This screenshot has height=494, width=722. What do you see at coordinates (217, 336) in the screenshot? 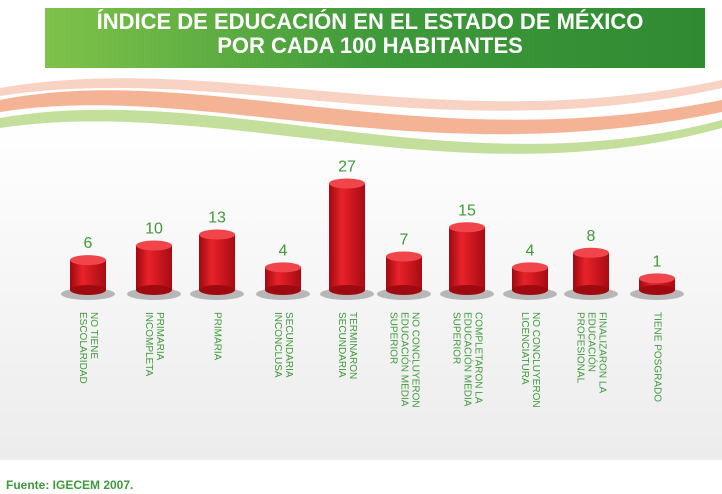
I see `category-label: PRIMARIA` at bounding box center [217, 336].